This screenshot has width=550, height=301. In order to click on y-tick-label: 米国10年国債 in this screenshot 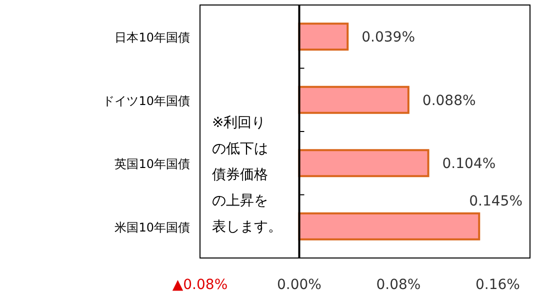, I will do `click(152, 227)`.